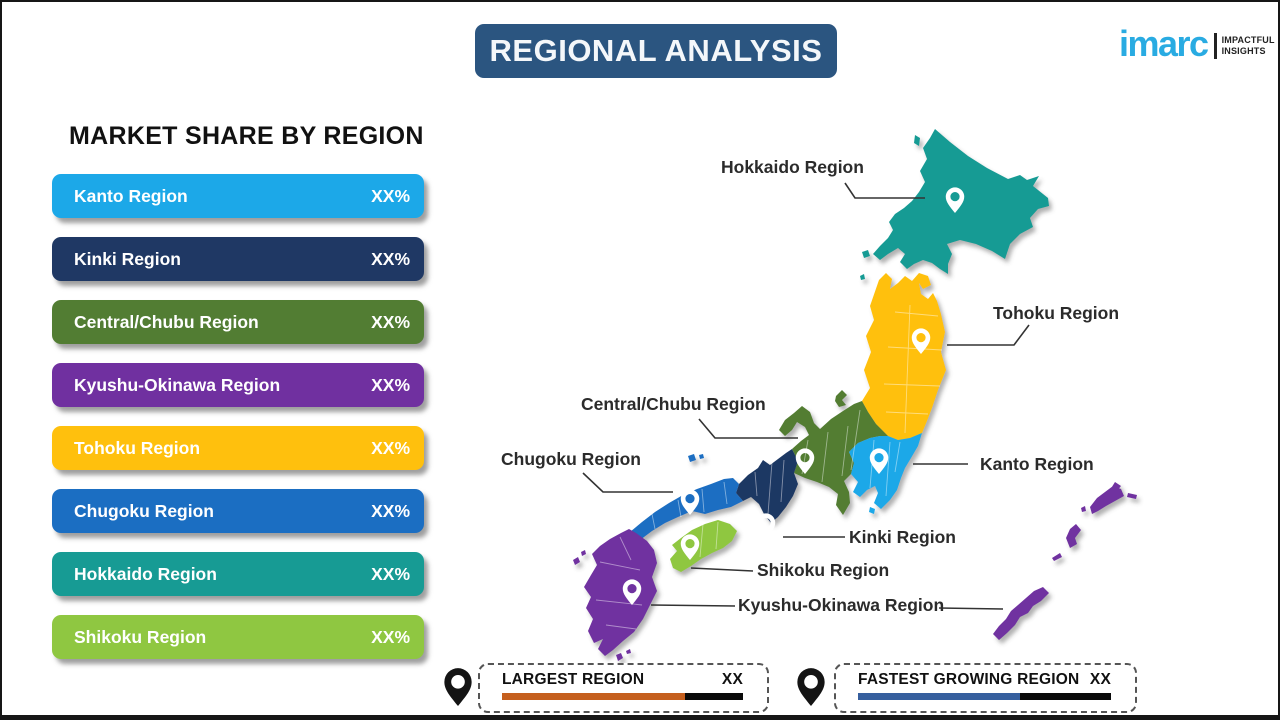 The width and height of the screenshot is (1280, 720). Describe the element at coordinates (238, 448) in the screenshot. I see `market-share-bar-tohoku: Tohoku Region XX%` at that location.